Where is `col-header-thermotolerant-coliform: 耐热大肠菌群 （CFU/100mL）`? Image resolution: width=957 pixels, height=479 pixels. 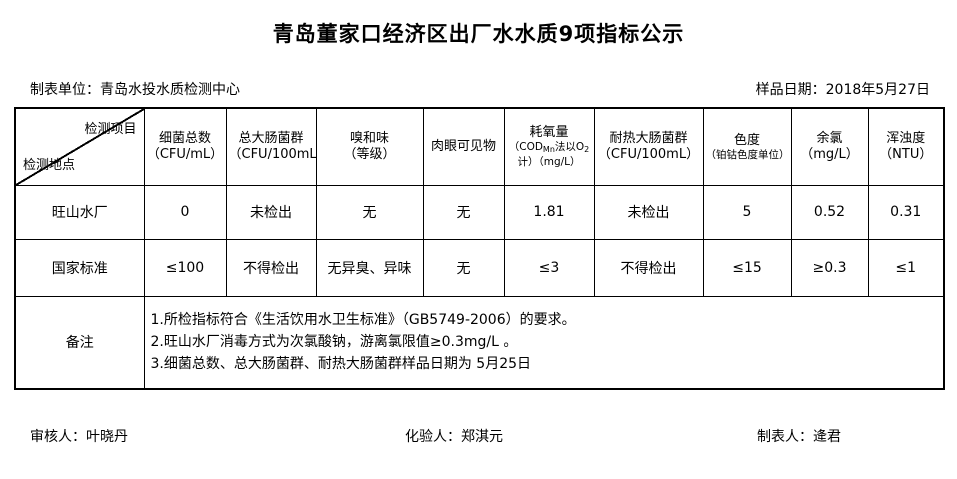 col-header-thermotolerant-coliform: 耐热大肠菌群 （CFU/100mL） is located at coordinates (648, 146).